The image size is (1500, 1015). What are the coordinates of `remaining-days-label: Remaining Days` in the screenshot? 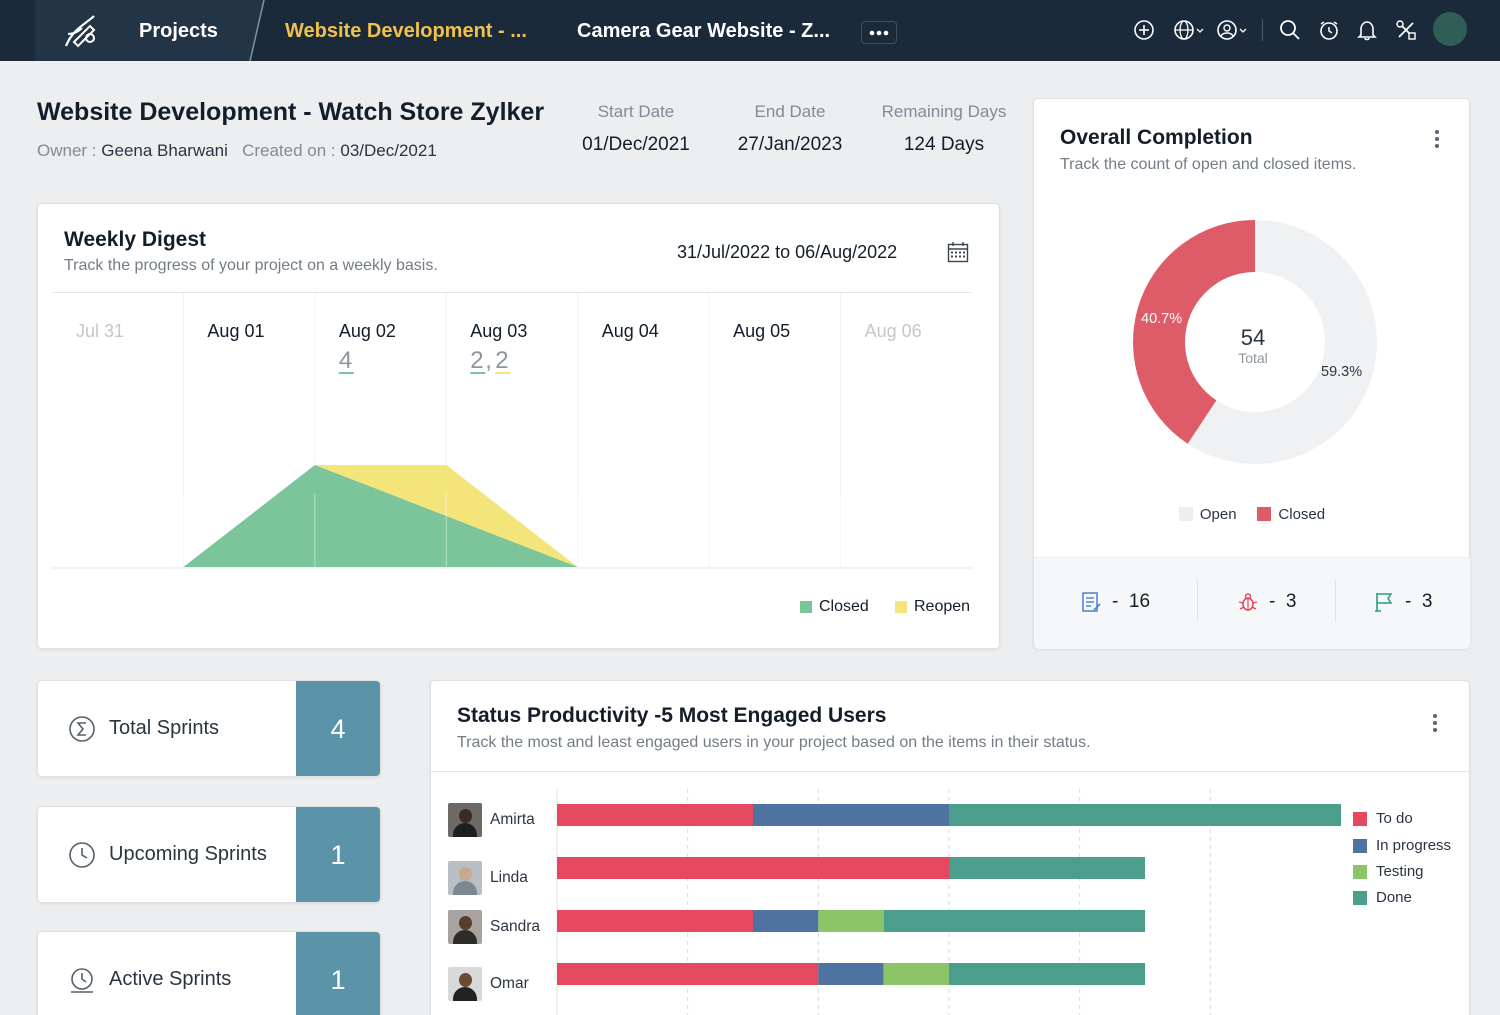 It's located at (944, 111).